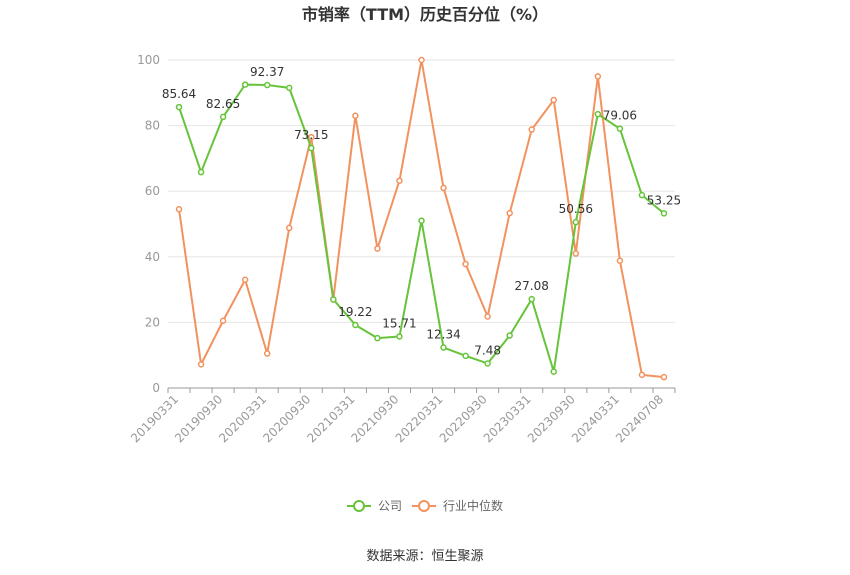 This screenshot has height=575, width=850. Describe the element at coordinates (374, 506) in the screenshot. I see `legend-item-company: 公司` at that location.